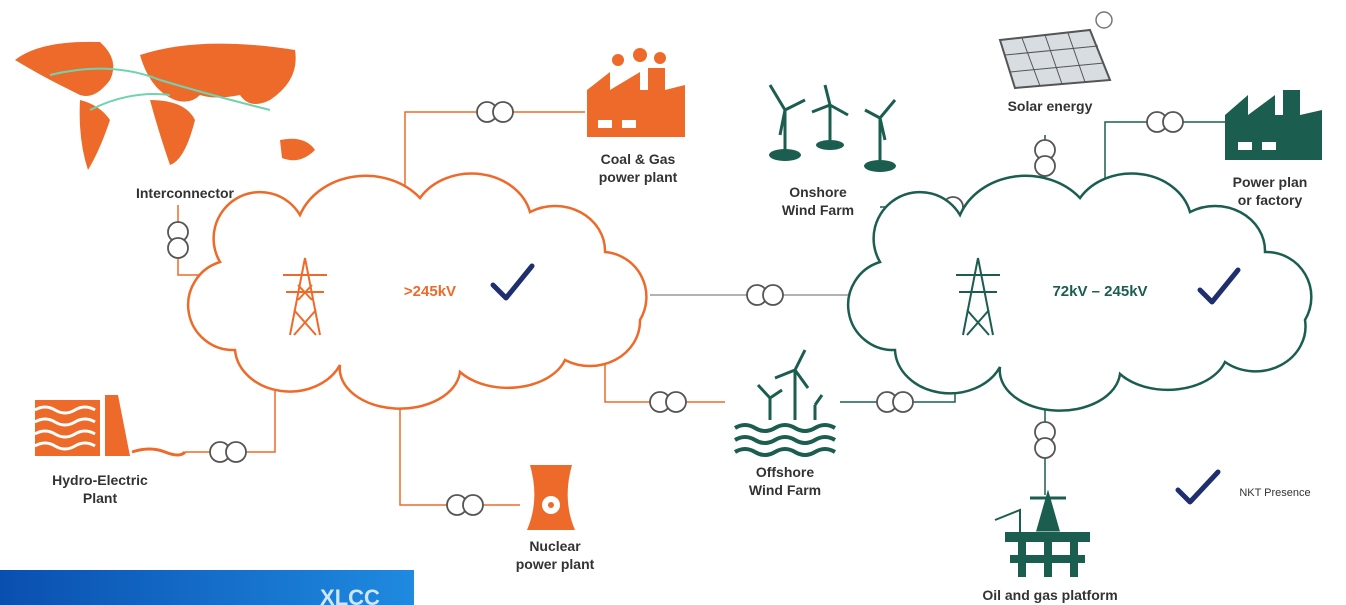  I want to click on nuclear-icon, so click(551, 497).